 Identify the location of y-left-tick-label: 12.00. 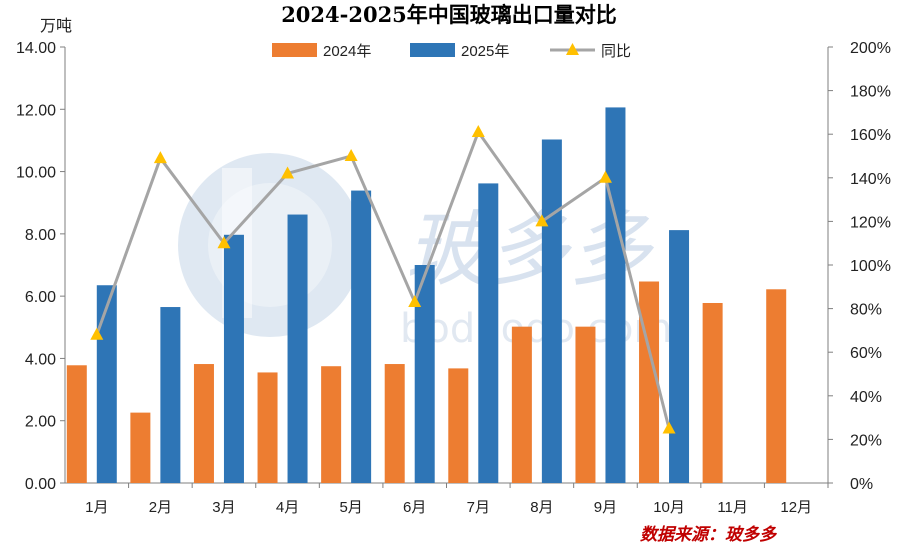
(36, 110).